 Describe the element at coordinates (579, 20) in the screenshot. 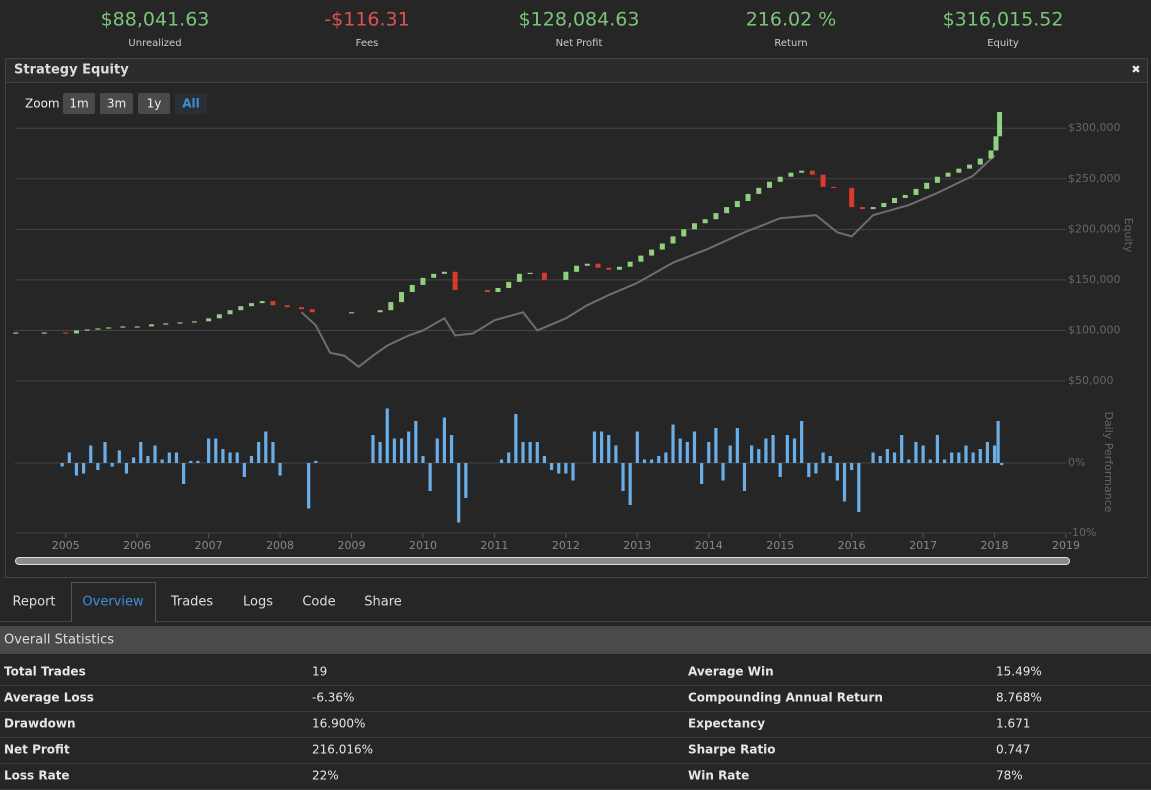

I see `stat-value: $128,084.63` at that location.